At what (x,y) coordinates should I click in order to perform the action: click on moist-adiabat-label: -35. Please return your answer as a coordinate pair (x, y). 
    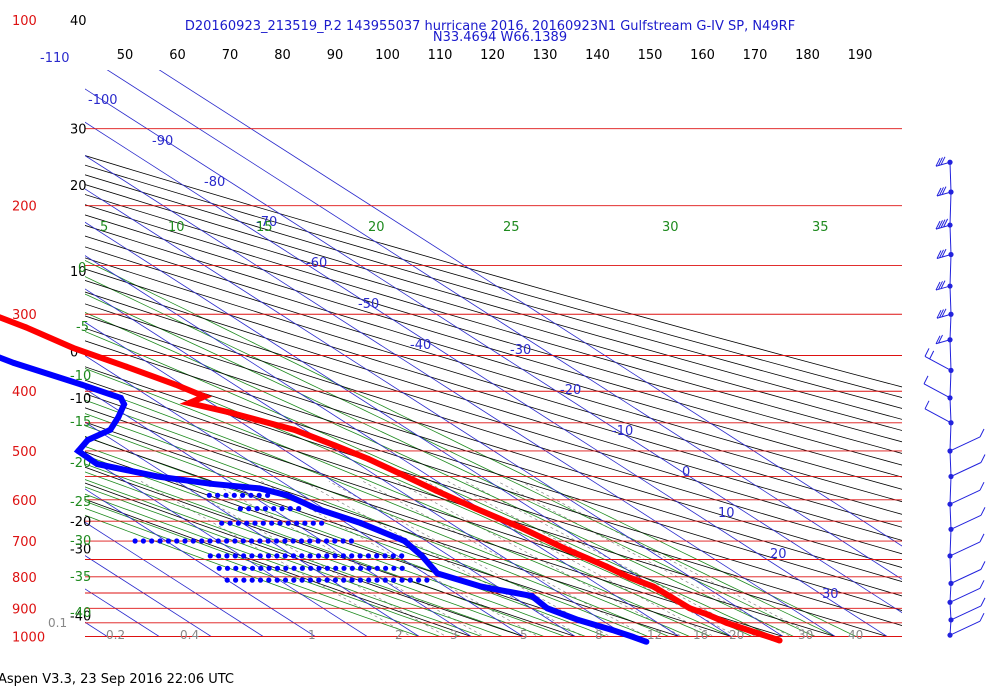
    Looking at the image, I should click on (80, 577).